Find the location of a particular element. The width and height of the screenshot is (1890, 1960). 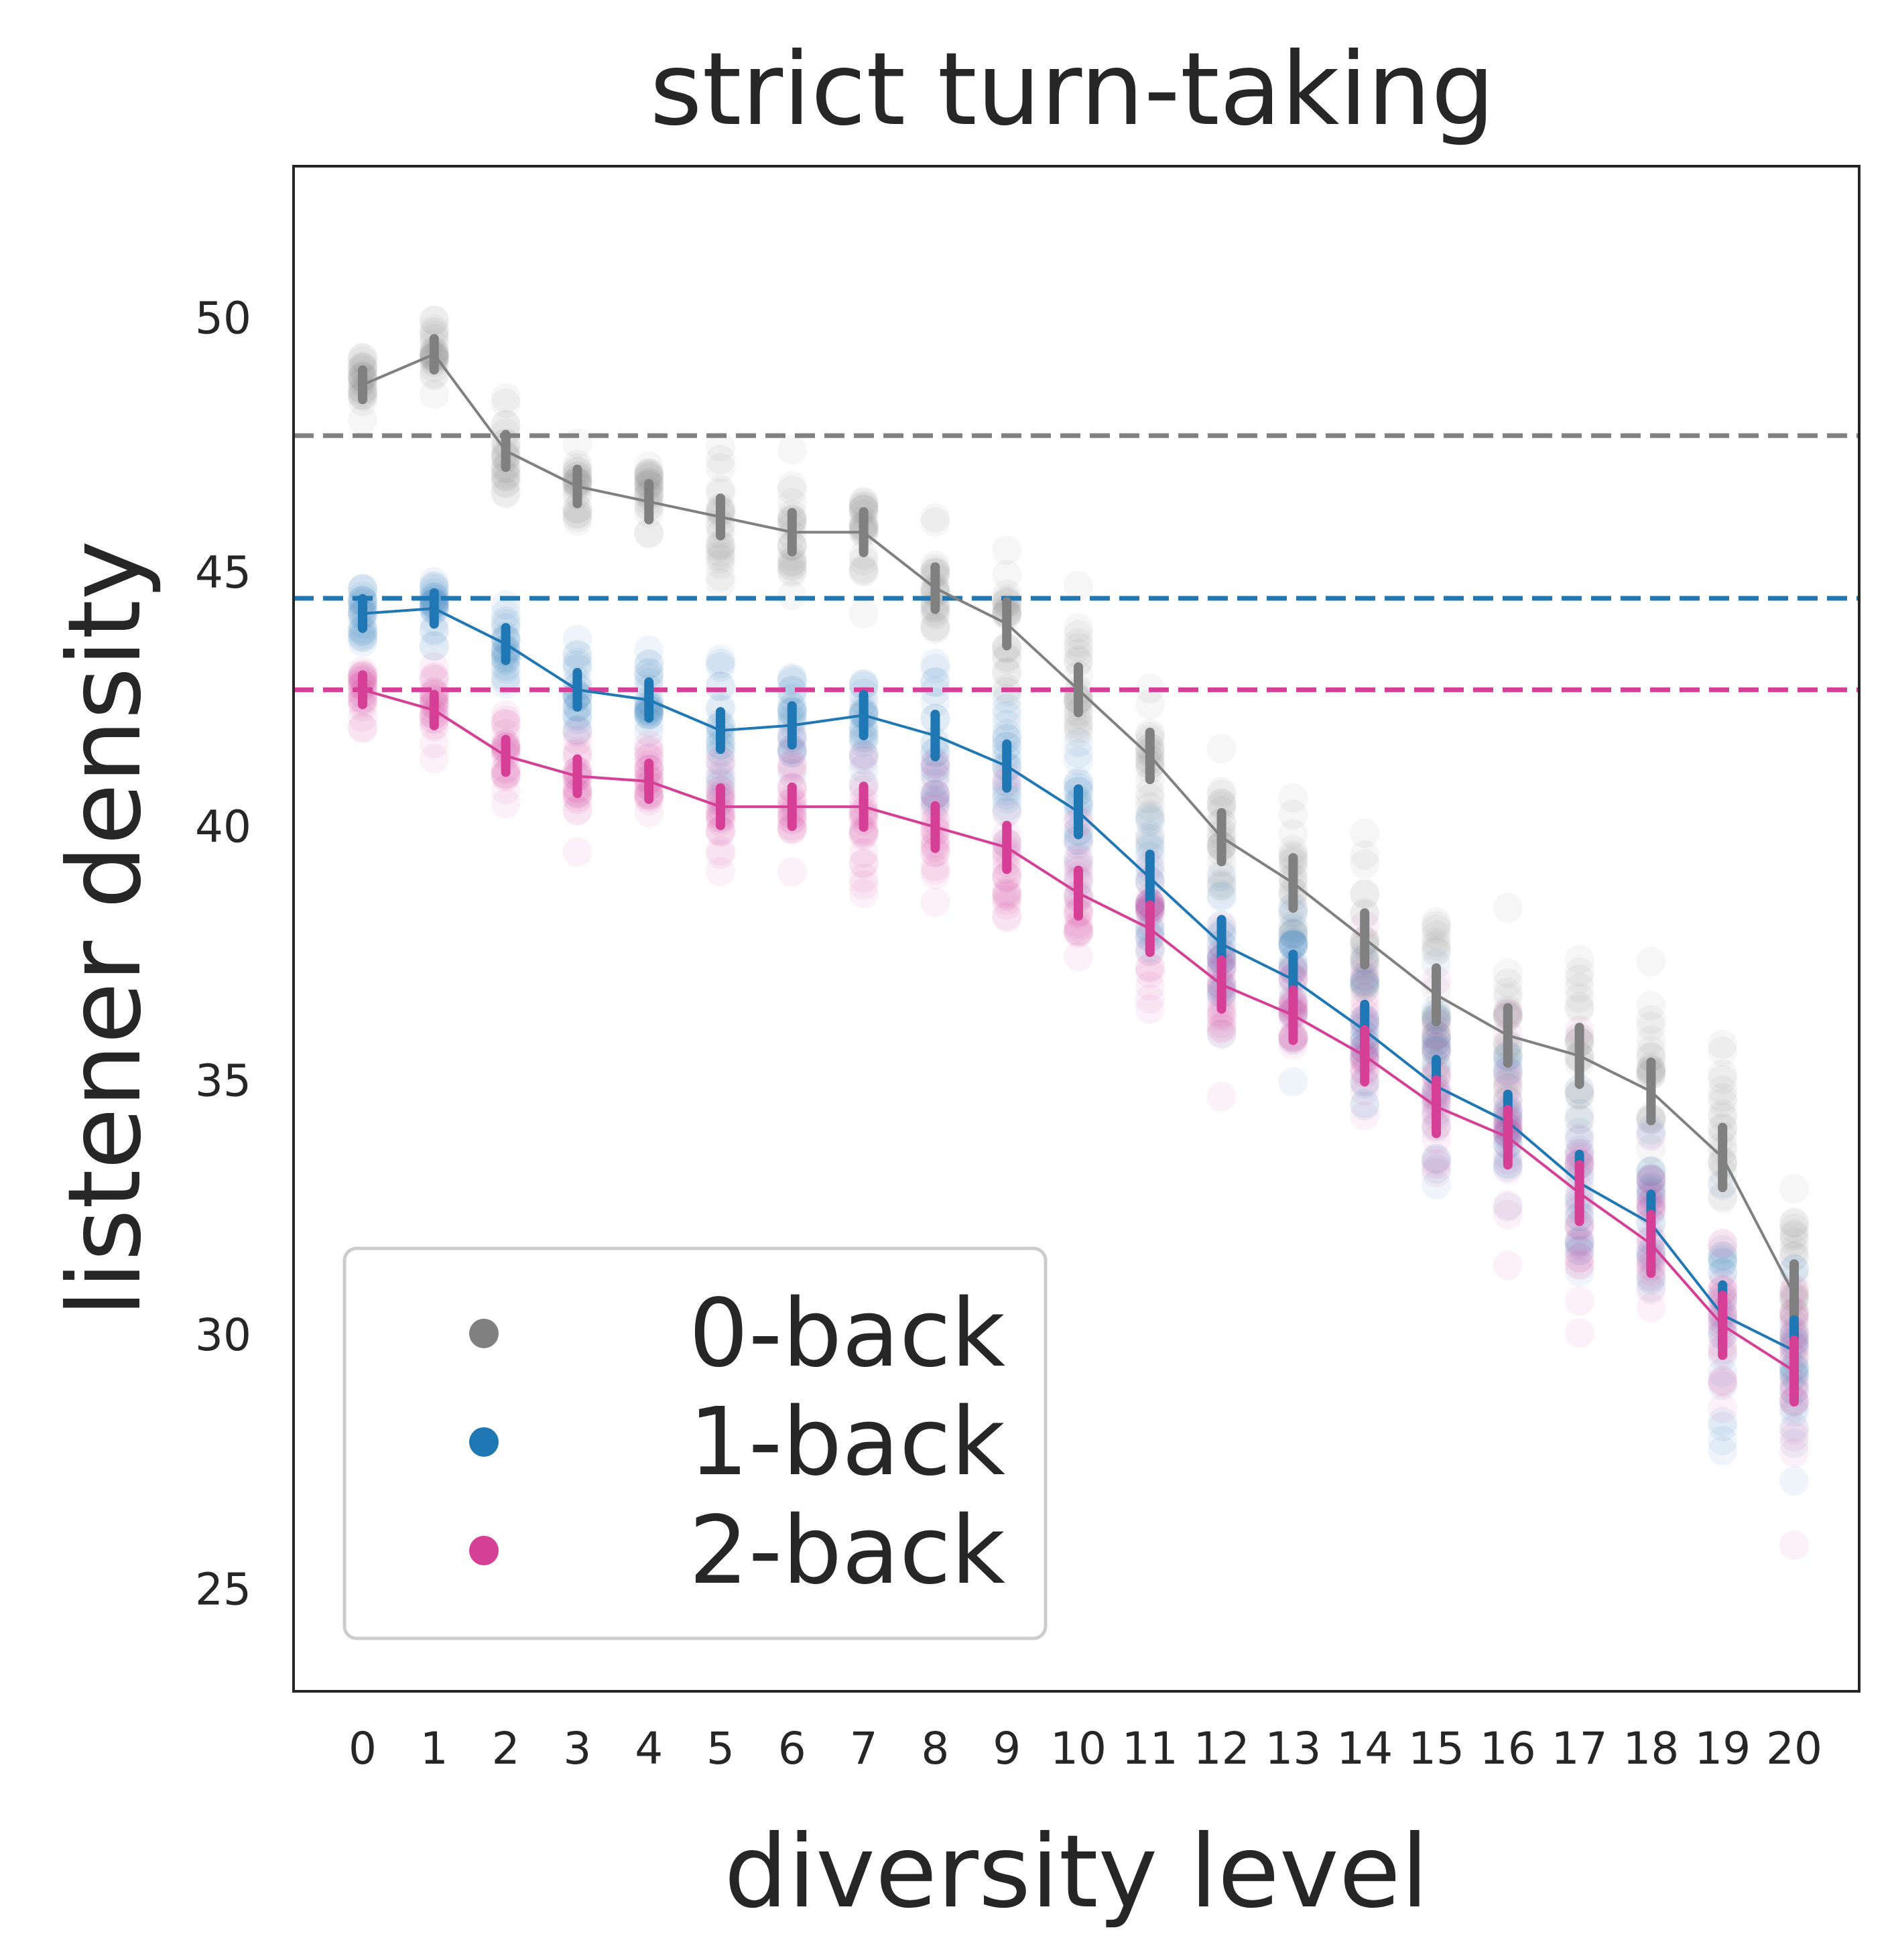

y-tick-label: 35 is located at coordinates (223, 1081).